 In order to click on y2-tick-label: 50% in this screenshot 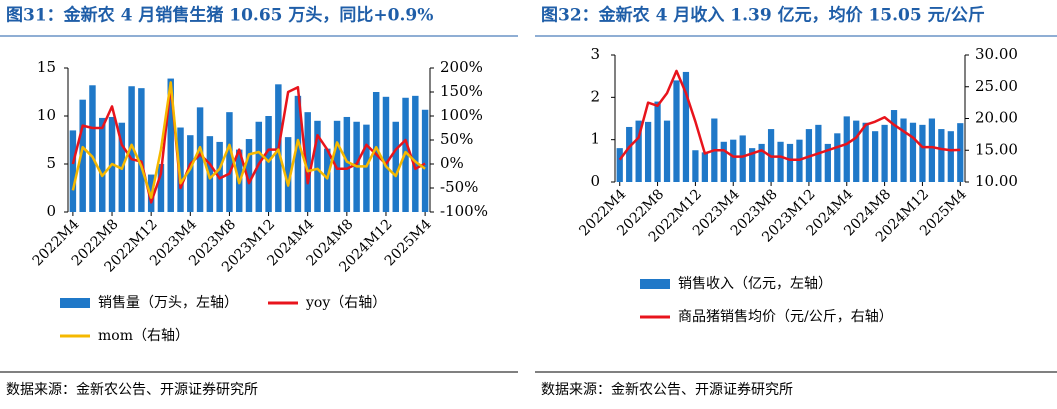, I will do `click(456, 139)`.